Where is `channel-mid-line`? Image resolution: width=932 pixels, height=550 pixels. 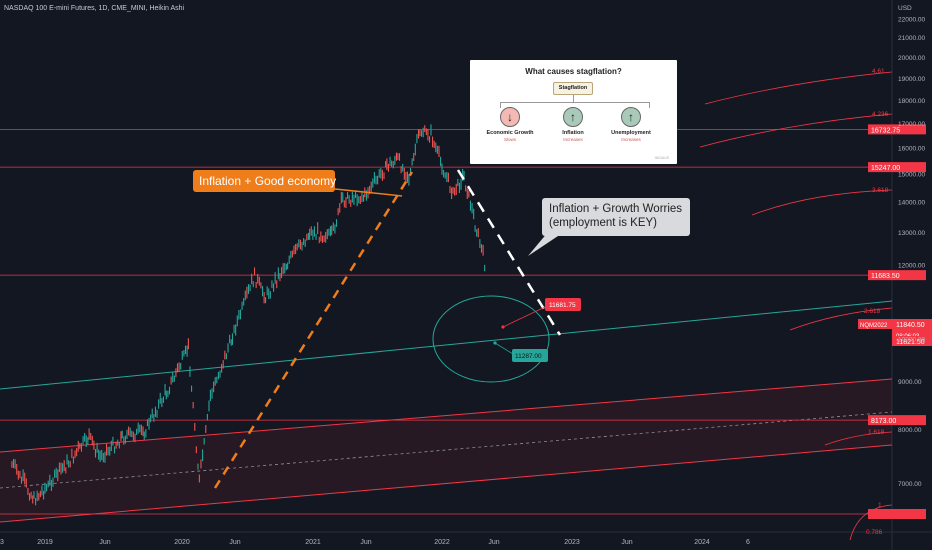 channel-mid-line is located at coordinates (446, 450).